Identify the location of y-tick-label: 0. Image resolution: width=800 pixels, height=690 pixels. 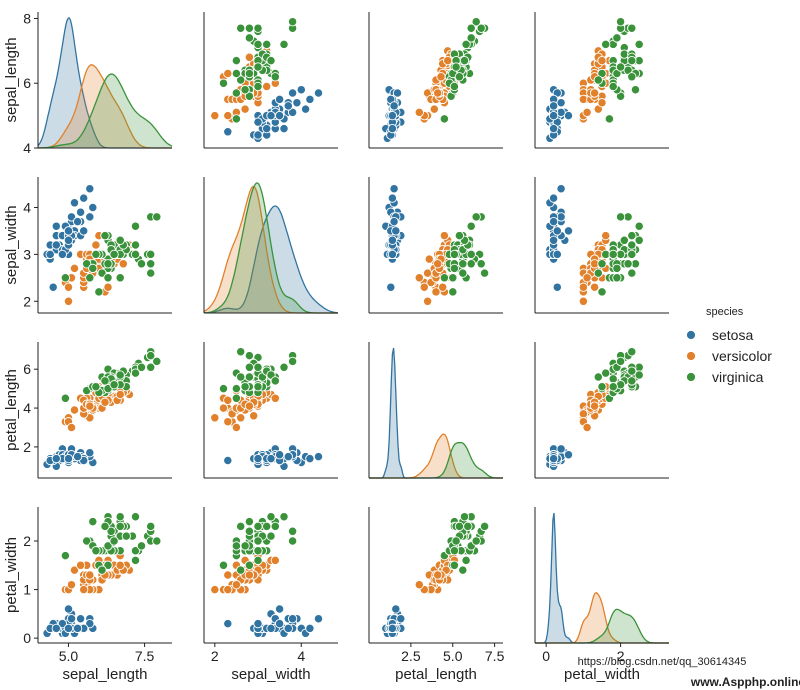
(27, 638).